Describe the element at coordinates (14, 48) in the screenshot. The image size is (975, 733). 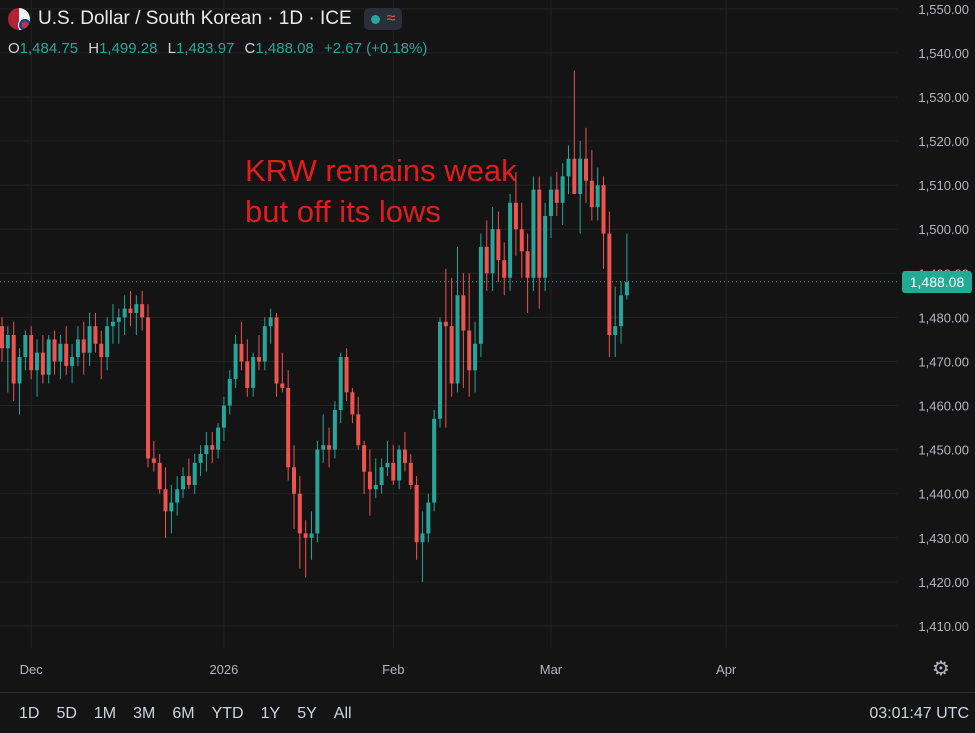
I see `open-key: O` at that location.